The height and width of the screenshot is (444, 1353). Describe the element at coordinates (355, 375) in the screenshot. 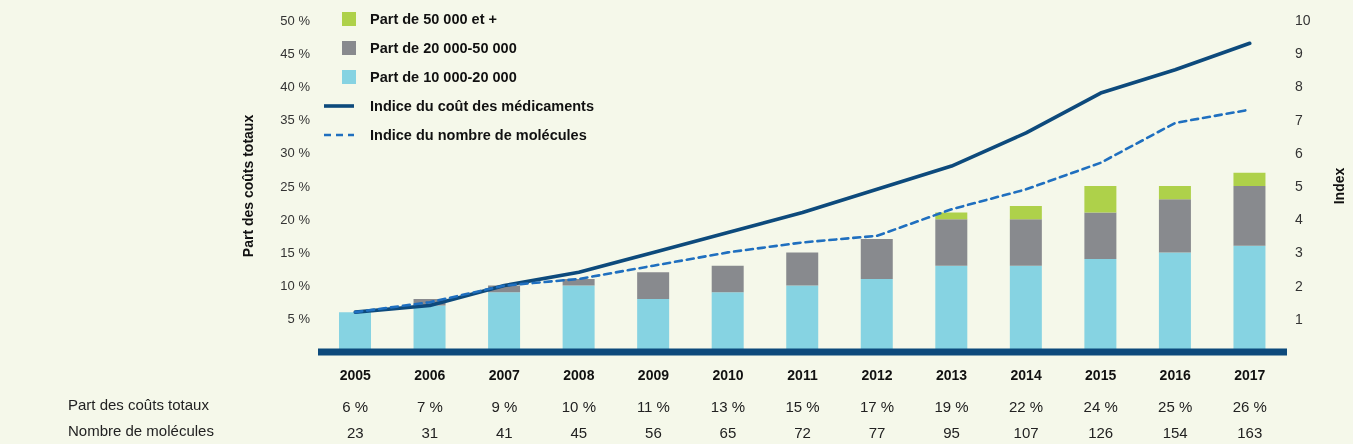

I see `x-tick-label: 2005` at that location.